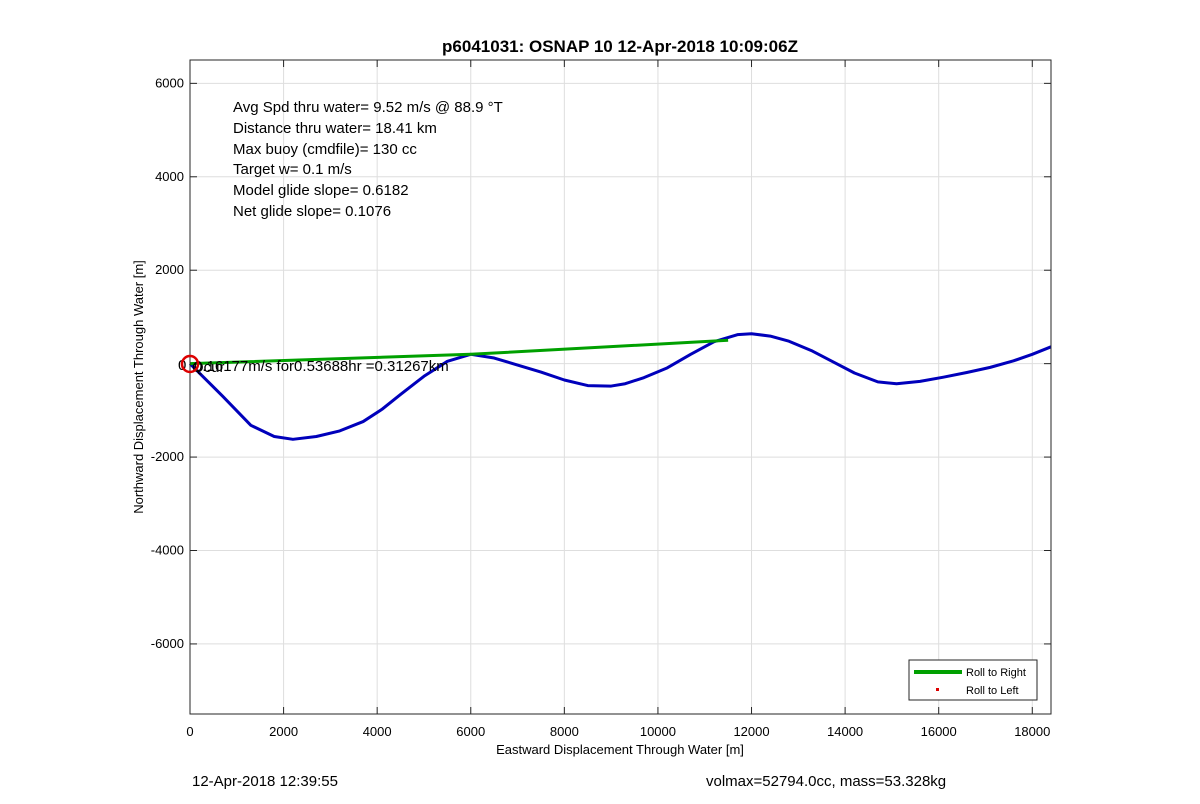 This screenshot has height=804, width=1200. I want to click on annotation-avg-speed: Avg Spd thru water= 9.52 m/s @ 88.9 °T, so click(368, 107).